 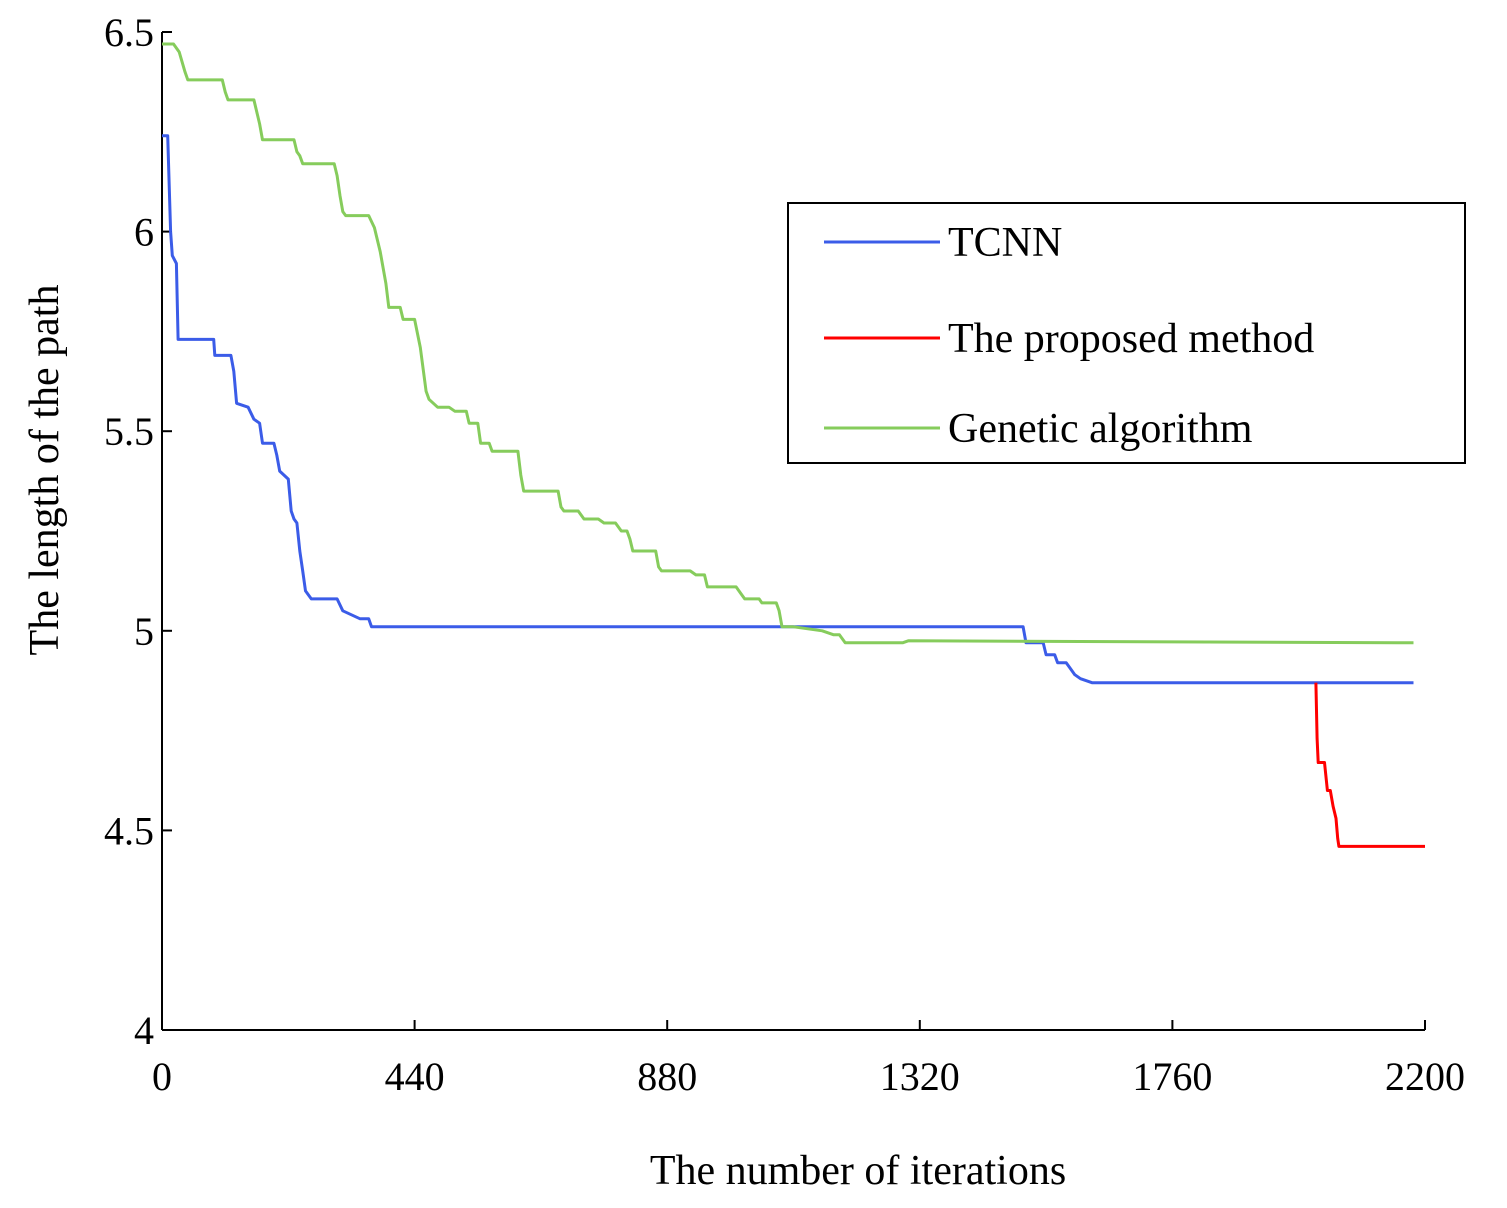 I want to click on y-axis-title: The length of the path, so click(x=45, y=470).